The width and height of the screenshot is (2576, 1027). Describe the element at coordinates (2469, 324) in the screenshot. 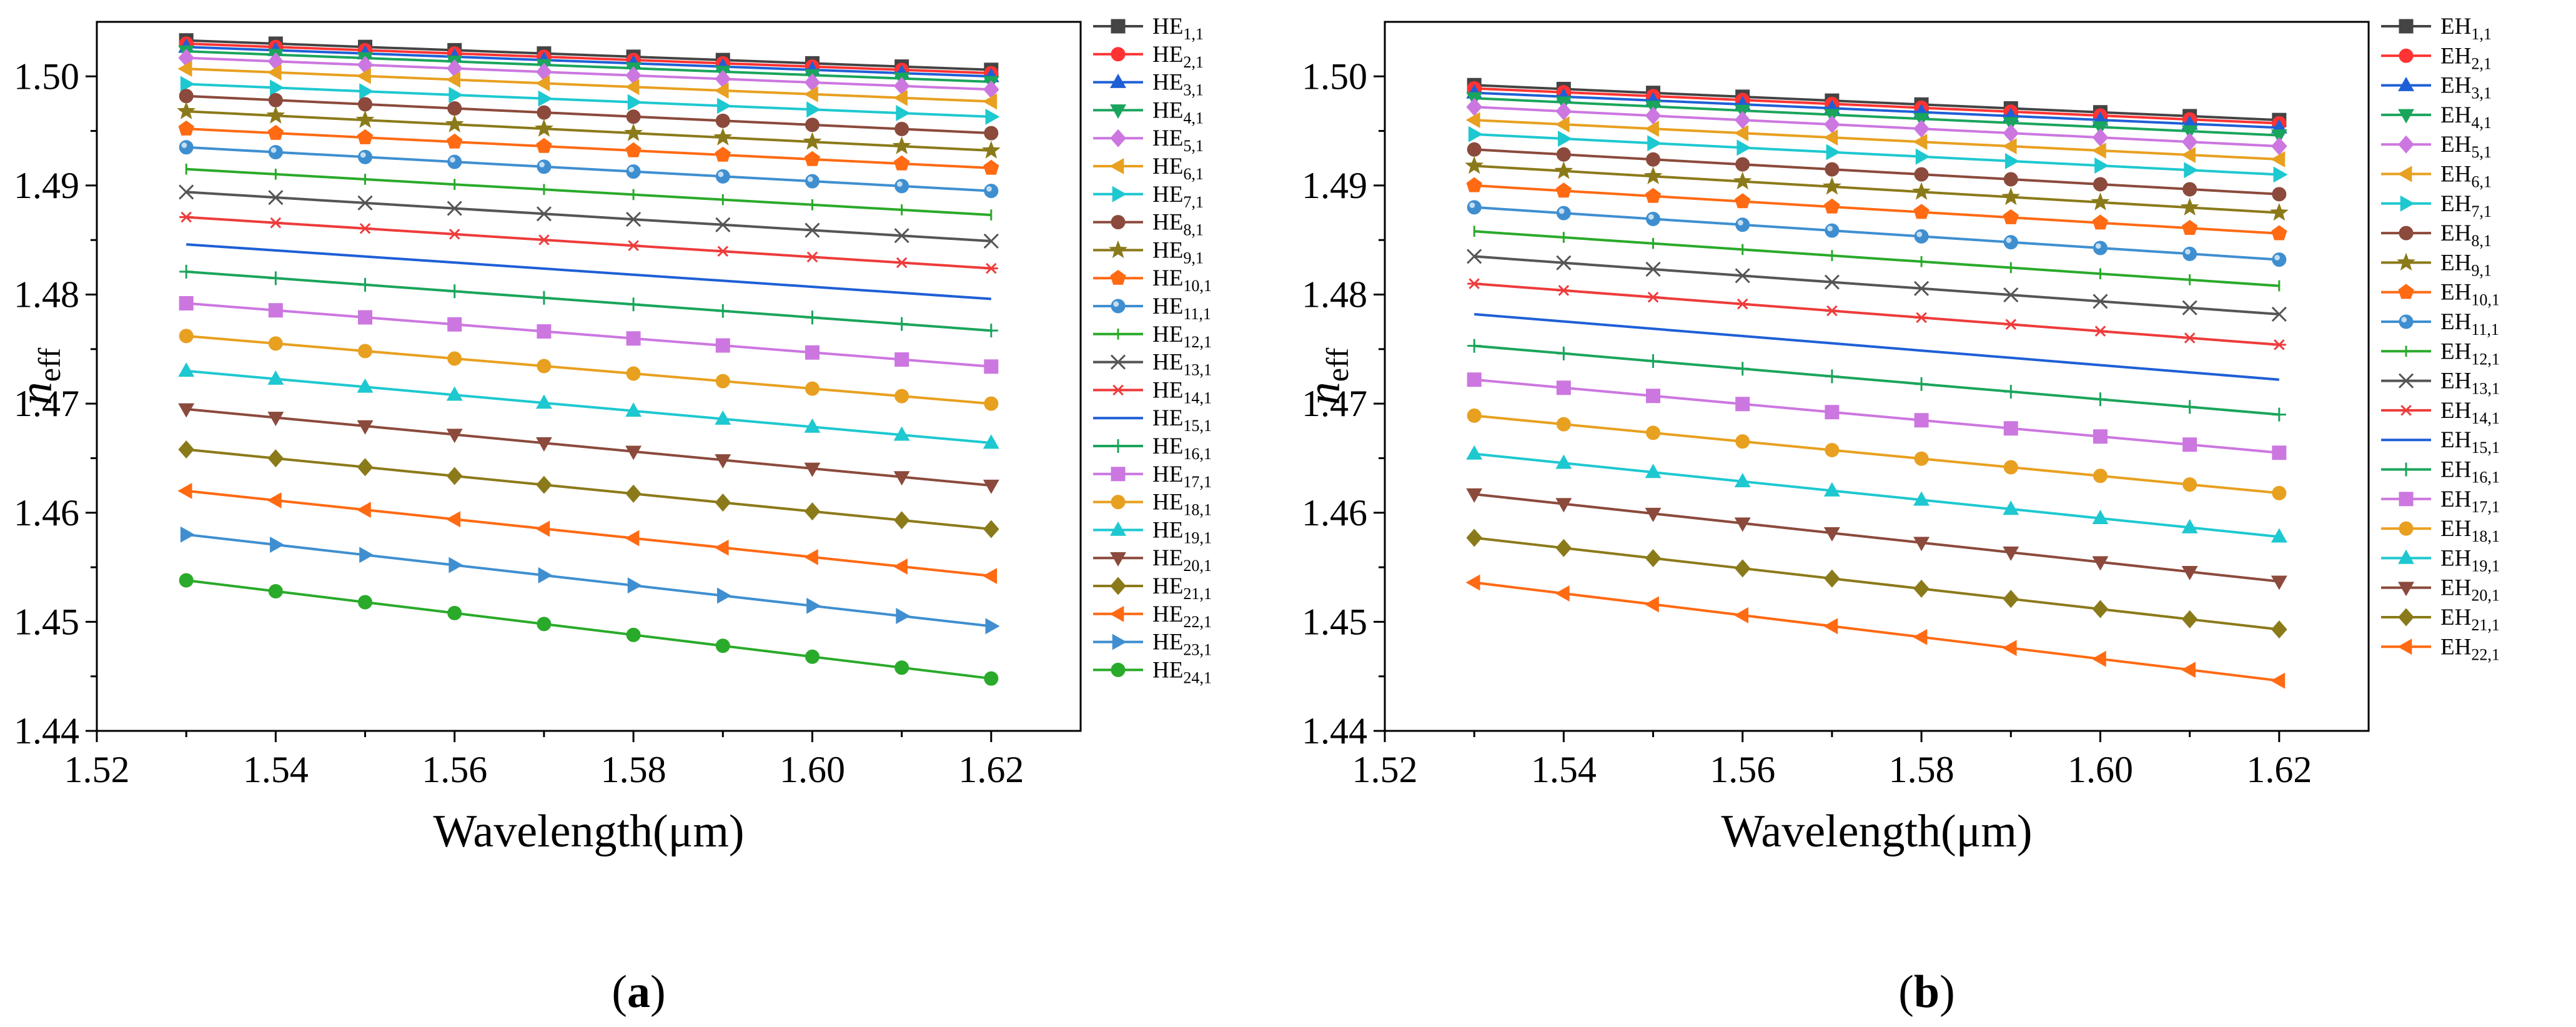

I see `legend-label: EH11,1` at that location.